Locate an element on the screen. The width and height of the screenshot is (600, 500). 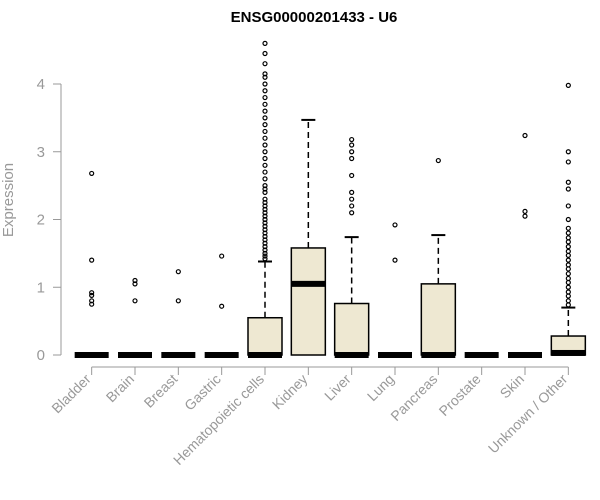
x-tick-label: Kidney is located at coordinates (290, 392).